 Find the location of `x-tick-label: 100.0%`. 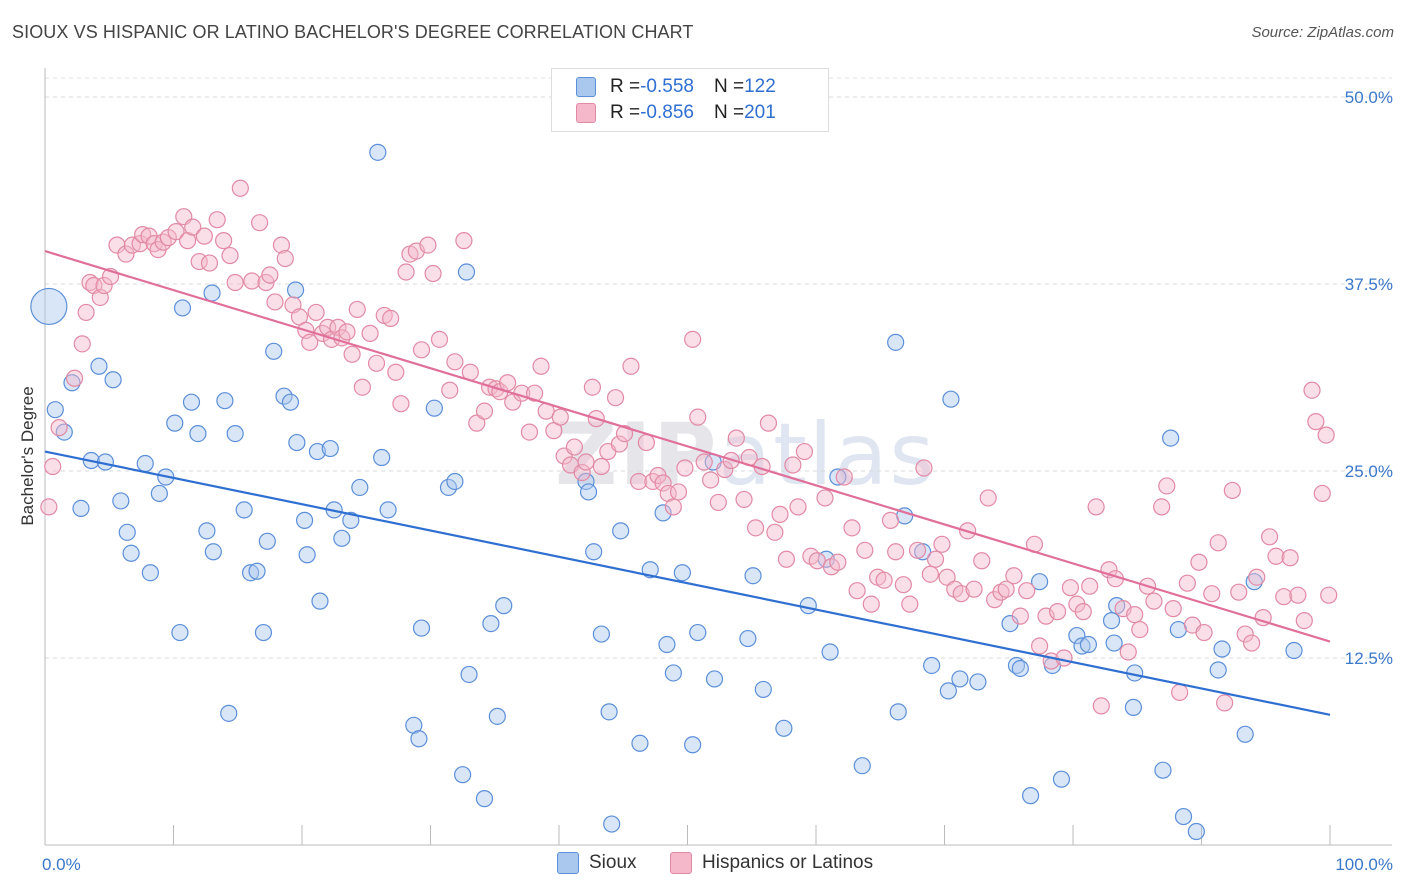

x-tick-label: 100.0% is located at coordinates (1364, 864).